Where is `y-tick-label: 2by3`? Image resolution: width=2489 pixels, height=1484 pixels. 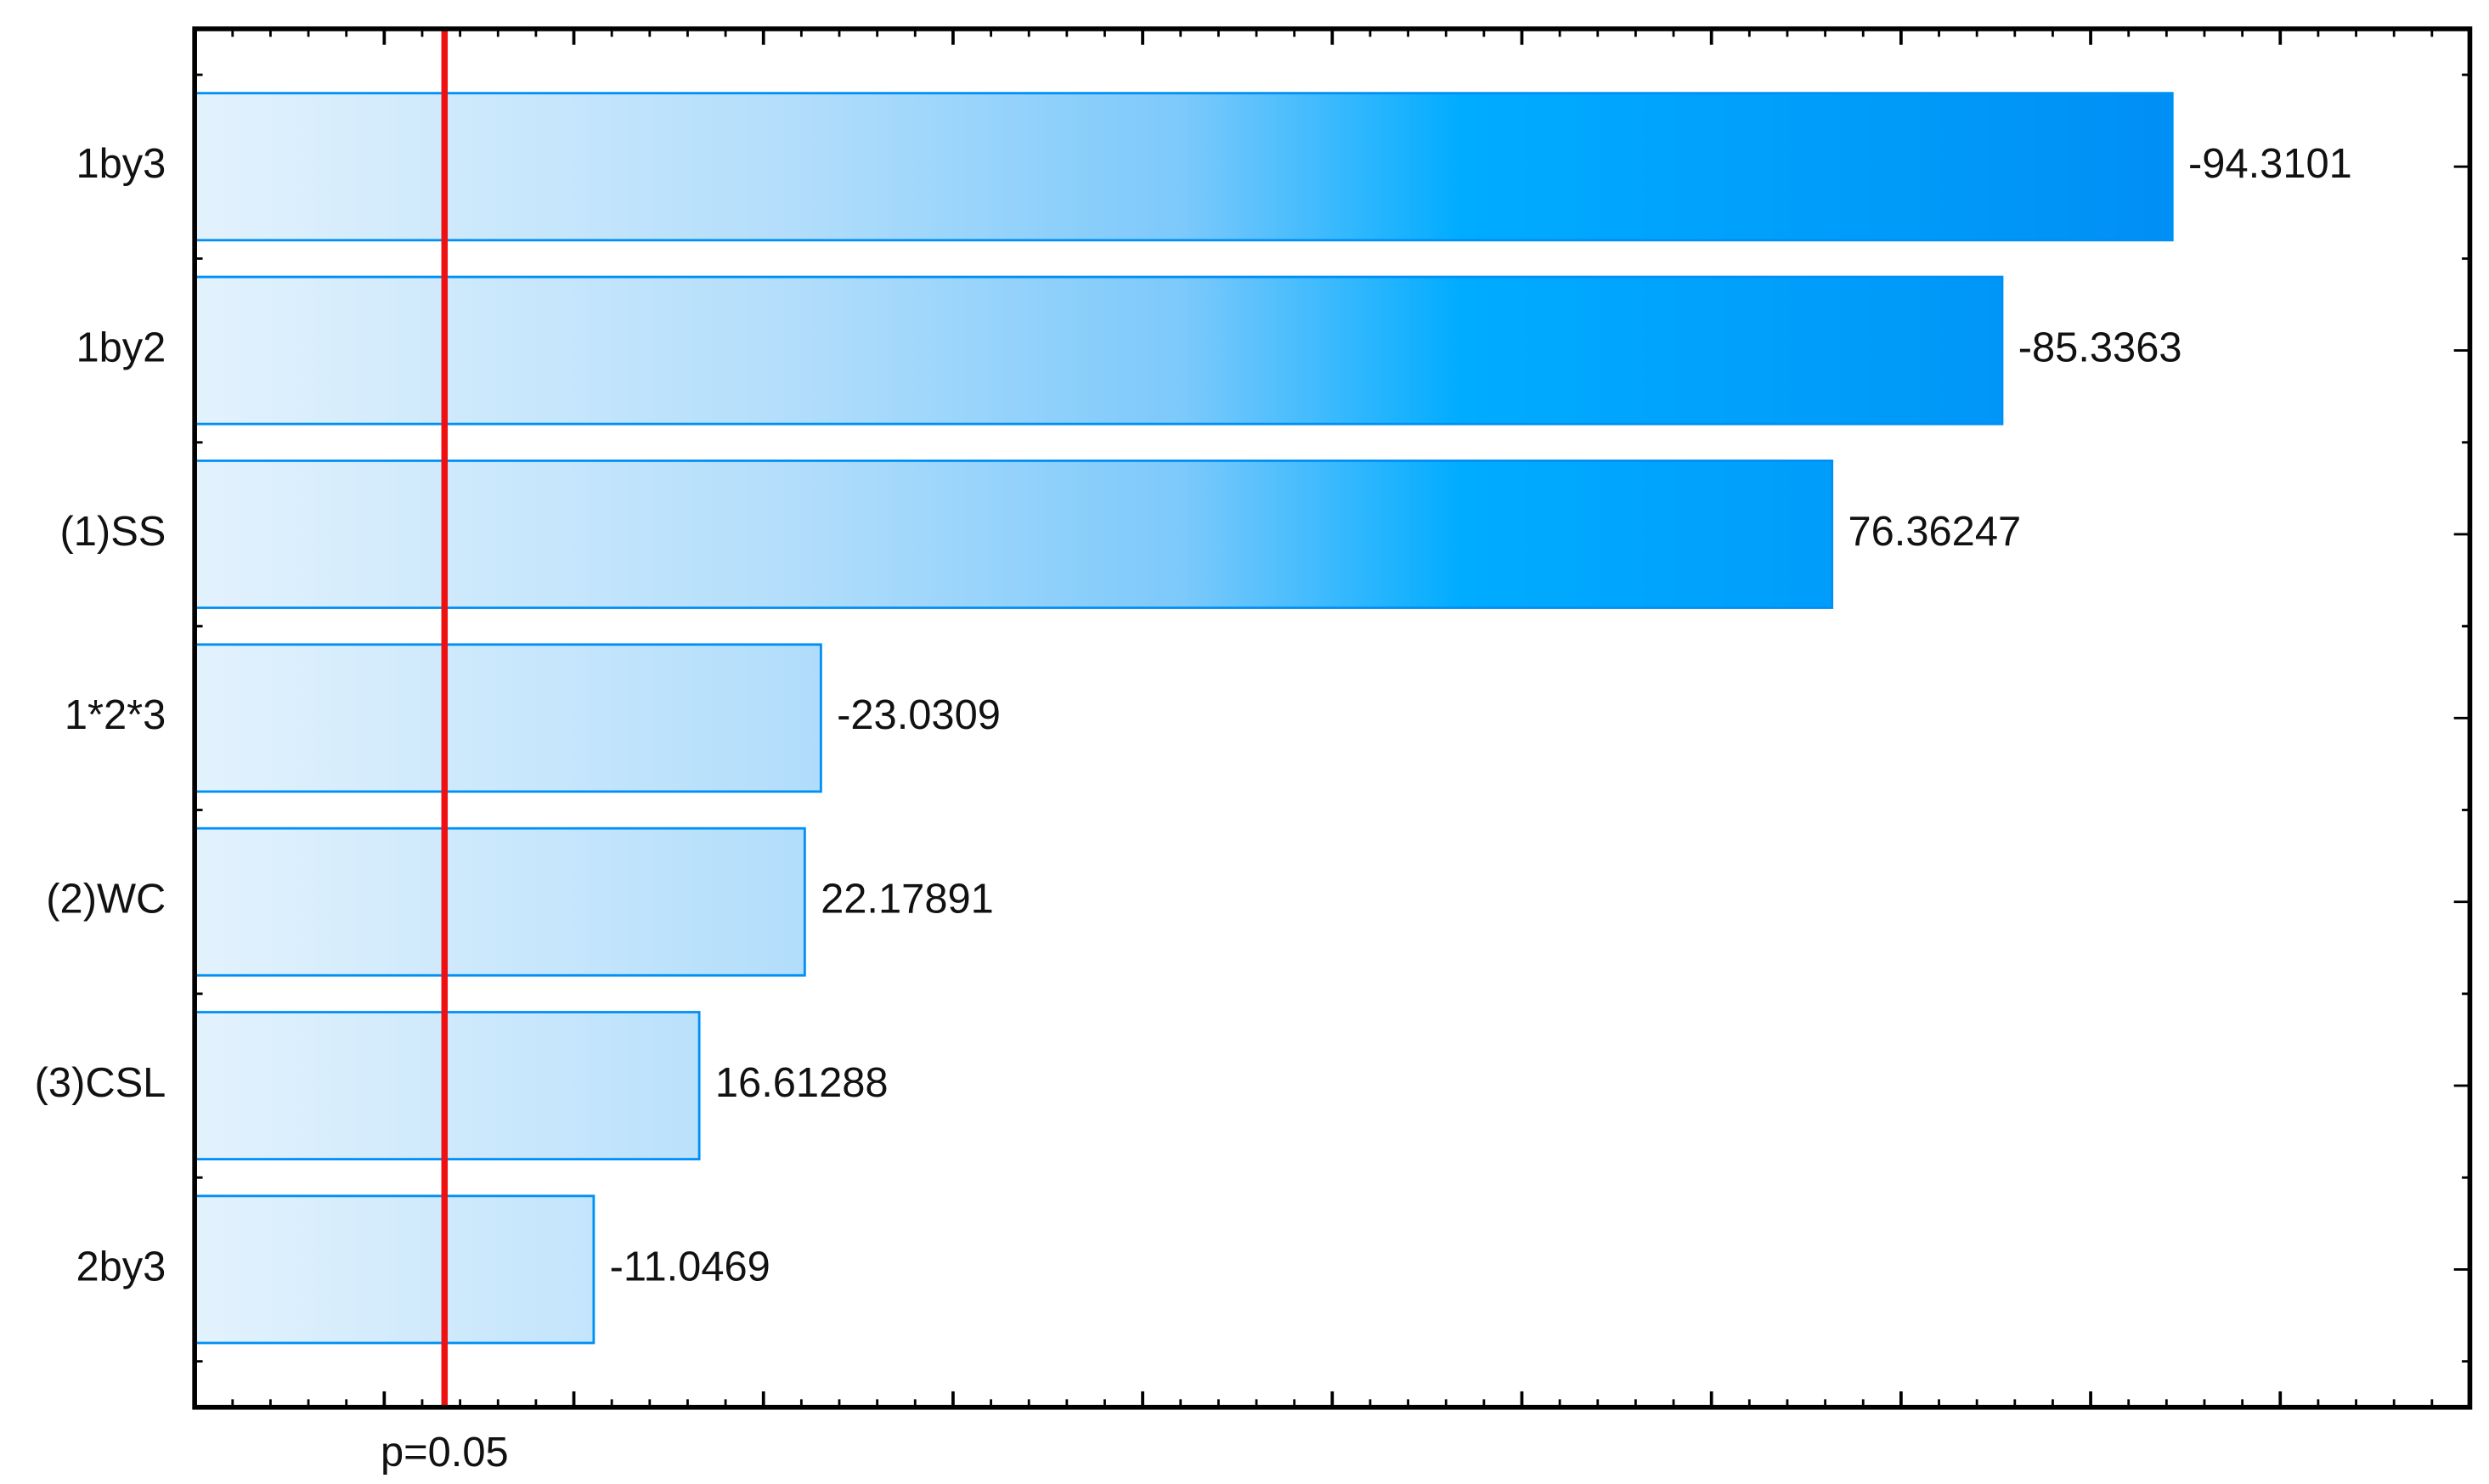 y-tick-label: 2by3 is located at coordinates (121, 1266).